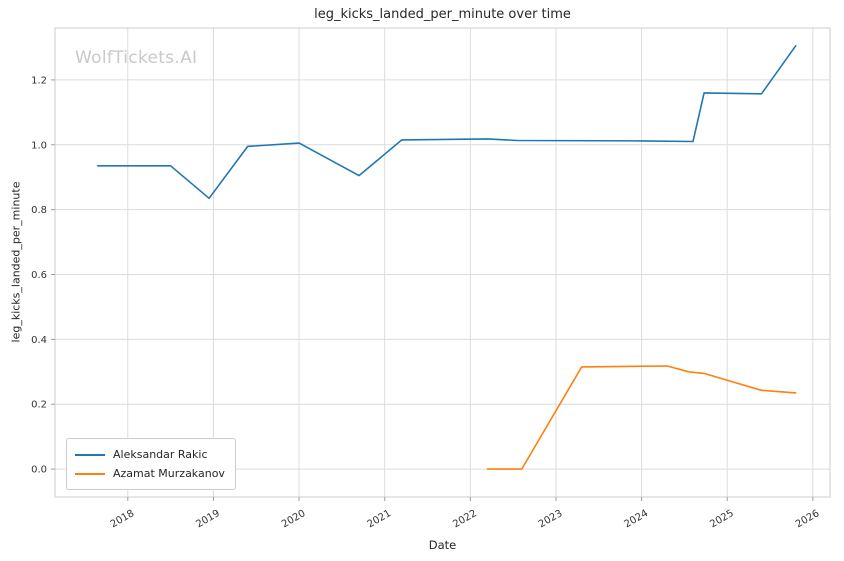 This screenshot has width=844, height=561. What do you see at coordinates (136, 58) in the screenshot?
I see `watermark-text: WolfTickets.AI` at bounding box center [136, 58].